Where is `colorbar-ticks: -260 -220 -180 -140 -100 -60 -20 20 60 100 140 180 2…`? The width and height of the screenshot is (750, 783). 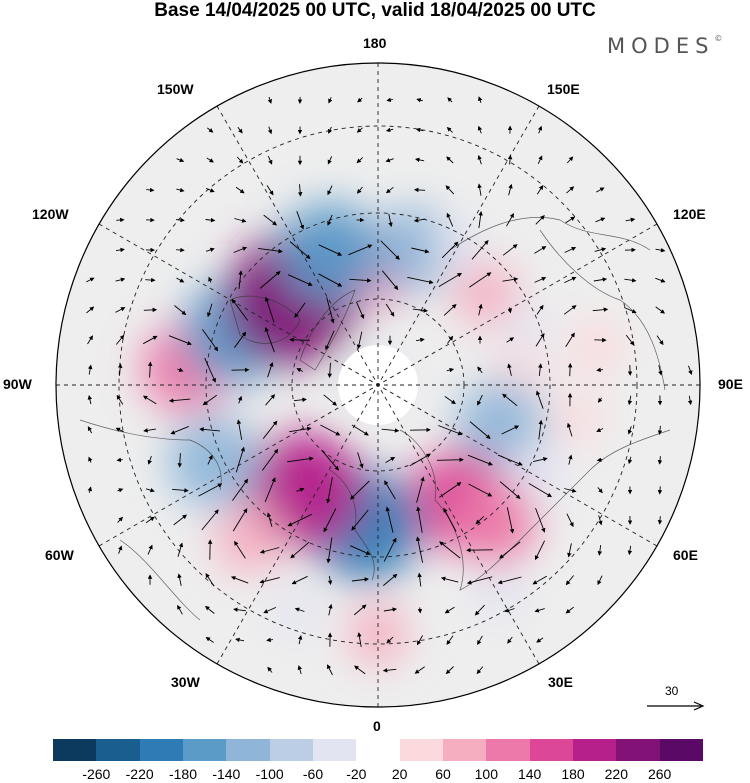 colorbar-ticks: -260 -220 -180 -140 -100 -60 -20 20 60 100 140 180 2… is located at coordinates (375, 774).